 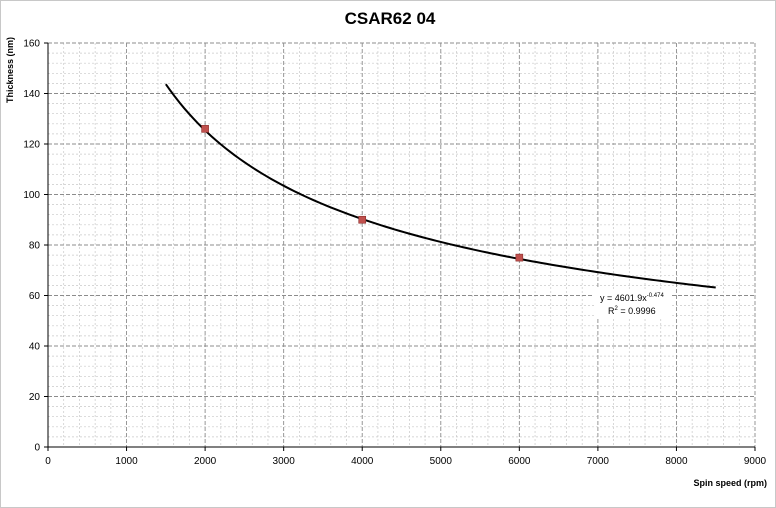 I want to click on x-tick-label: 3000, so click(x=284, y=461).